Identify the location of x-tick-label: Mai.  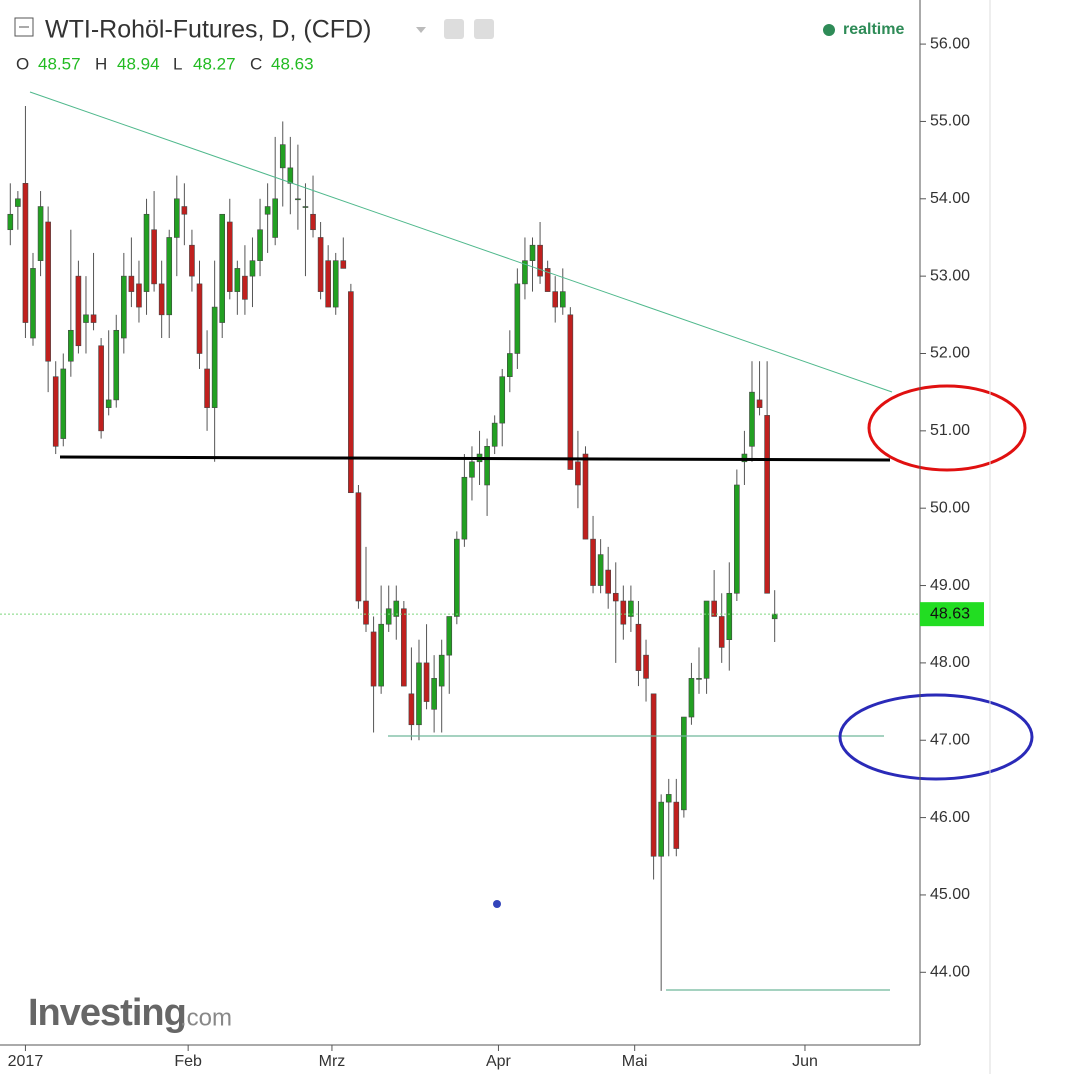
(635, 1061).